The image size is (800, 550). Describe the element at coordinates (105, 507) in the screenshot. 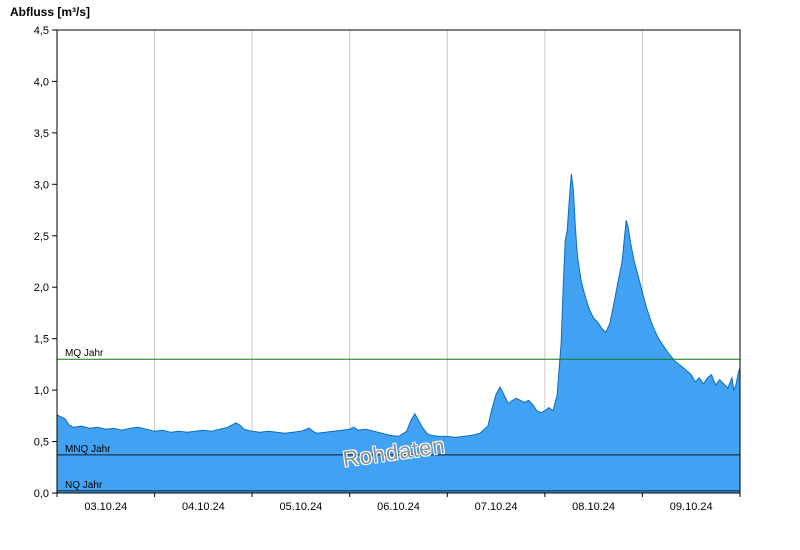

I see `x-tick-label: 03.10.24` at that location.